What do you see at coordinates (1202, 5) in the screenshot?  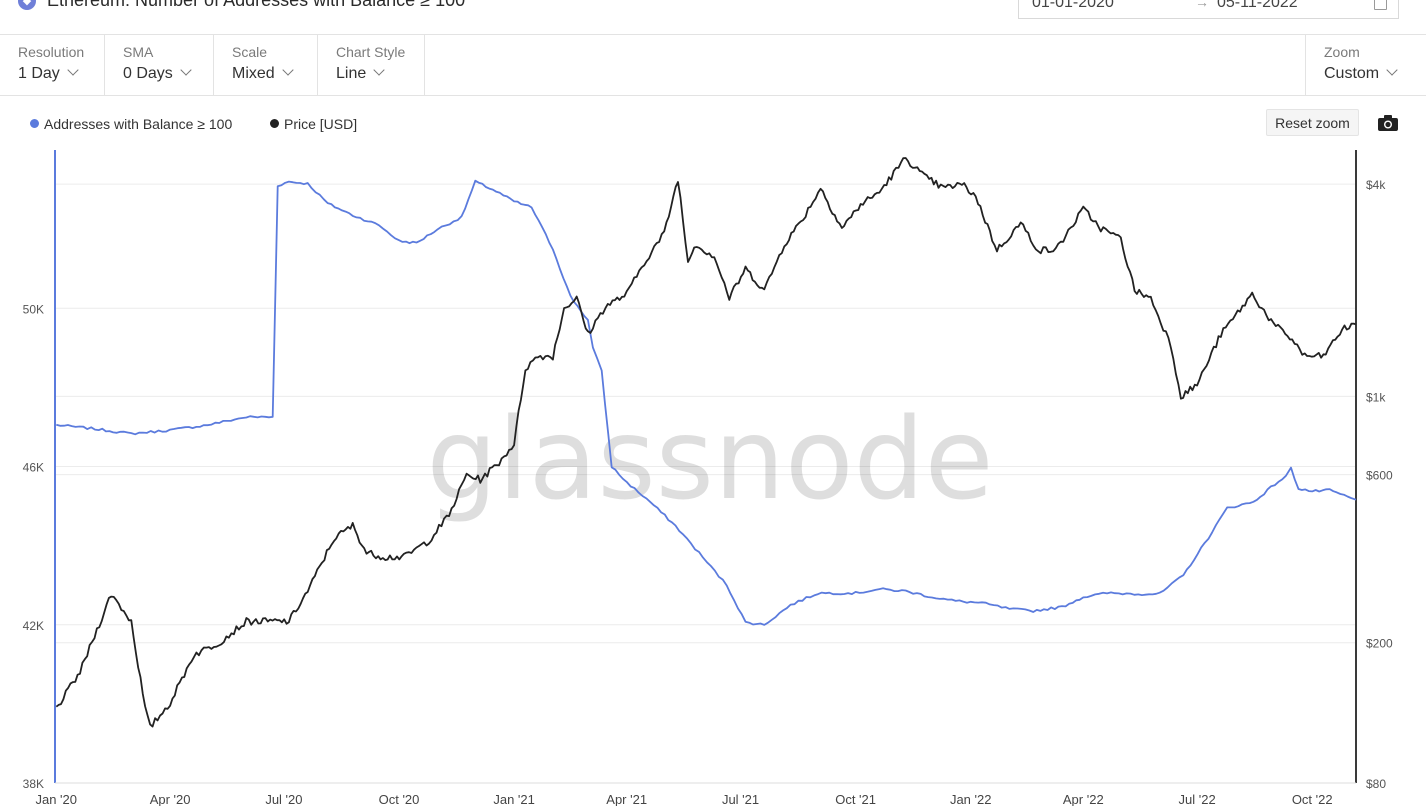 I see `date-range-arrow: →` at bounding box center [1202, 5].